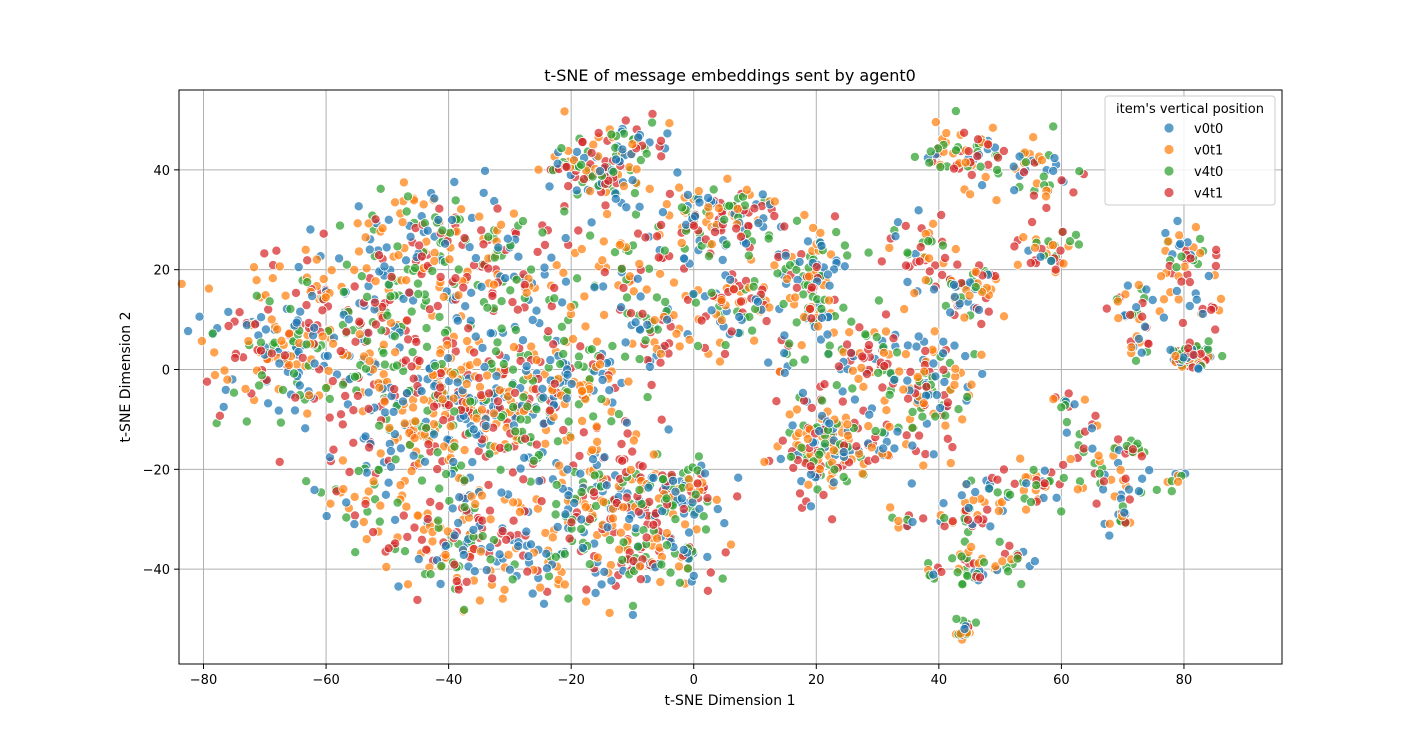 This screenshot has height=747, width=1424. I want to click on legend-title: item's vertical position, so click(1190, 109).